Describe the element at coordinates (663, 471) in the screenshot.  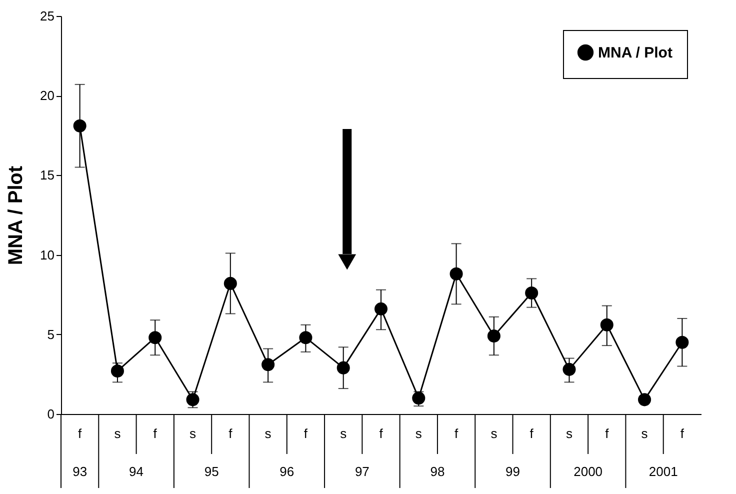
I see `text: 2001` at that location.